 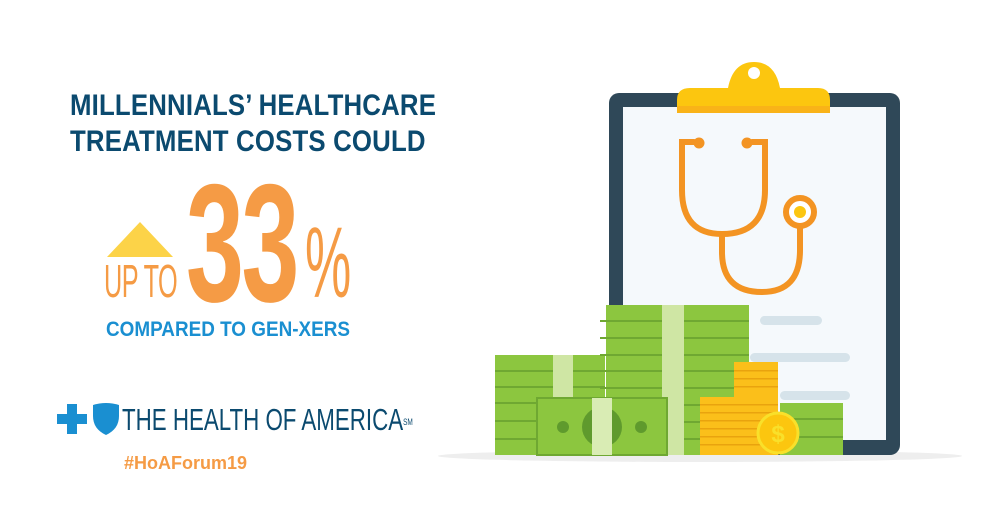 I want to click on stethoscope-icon, so click(x=748, y=217).